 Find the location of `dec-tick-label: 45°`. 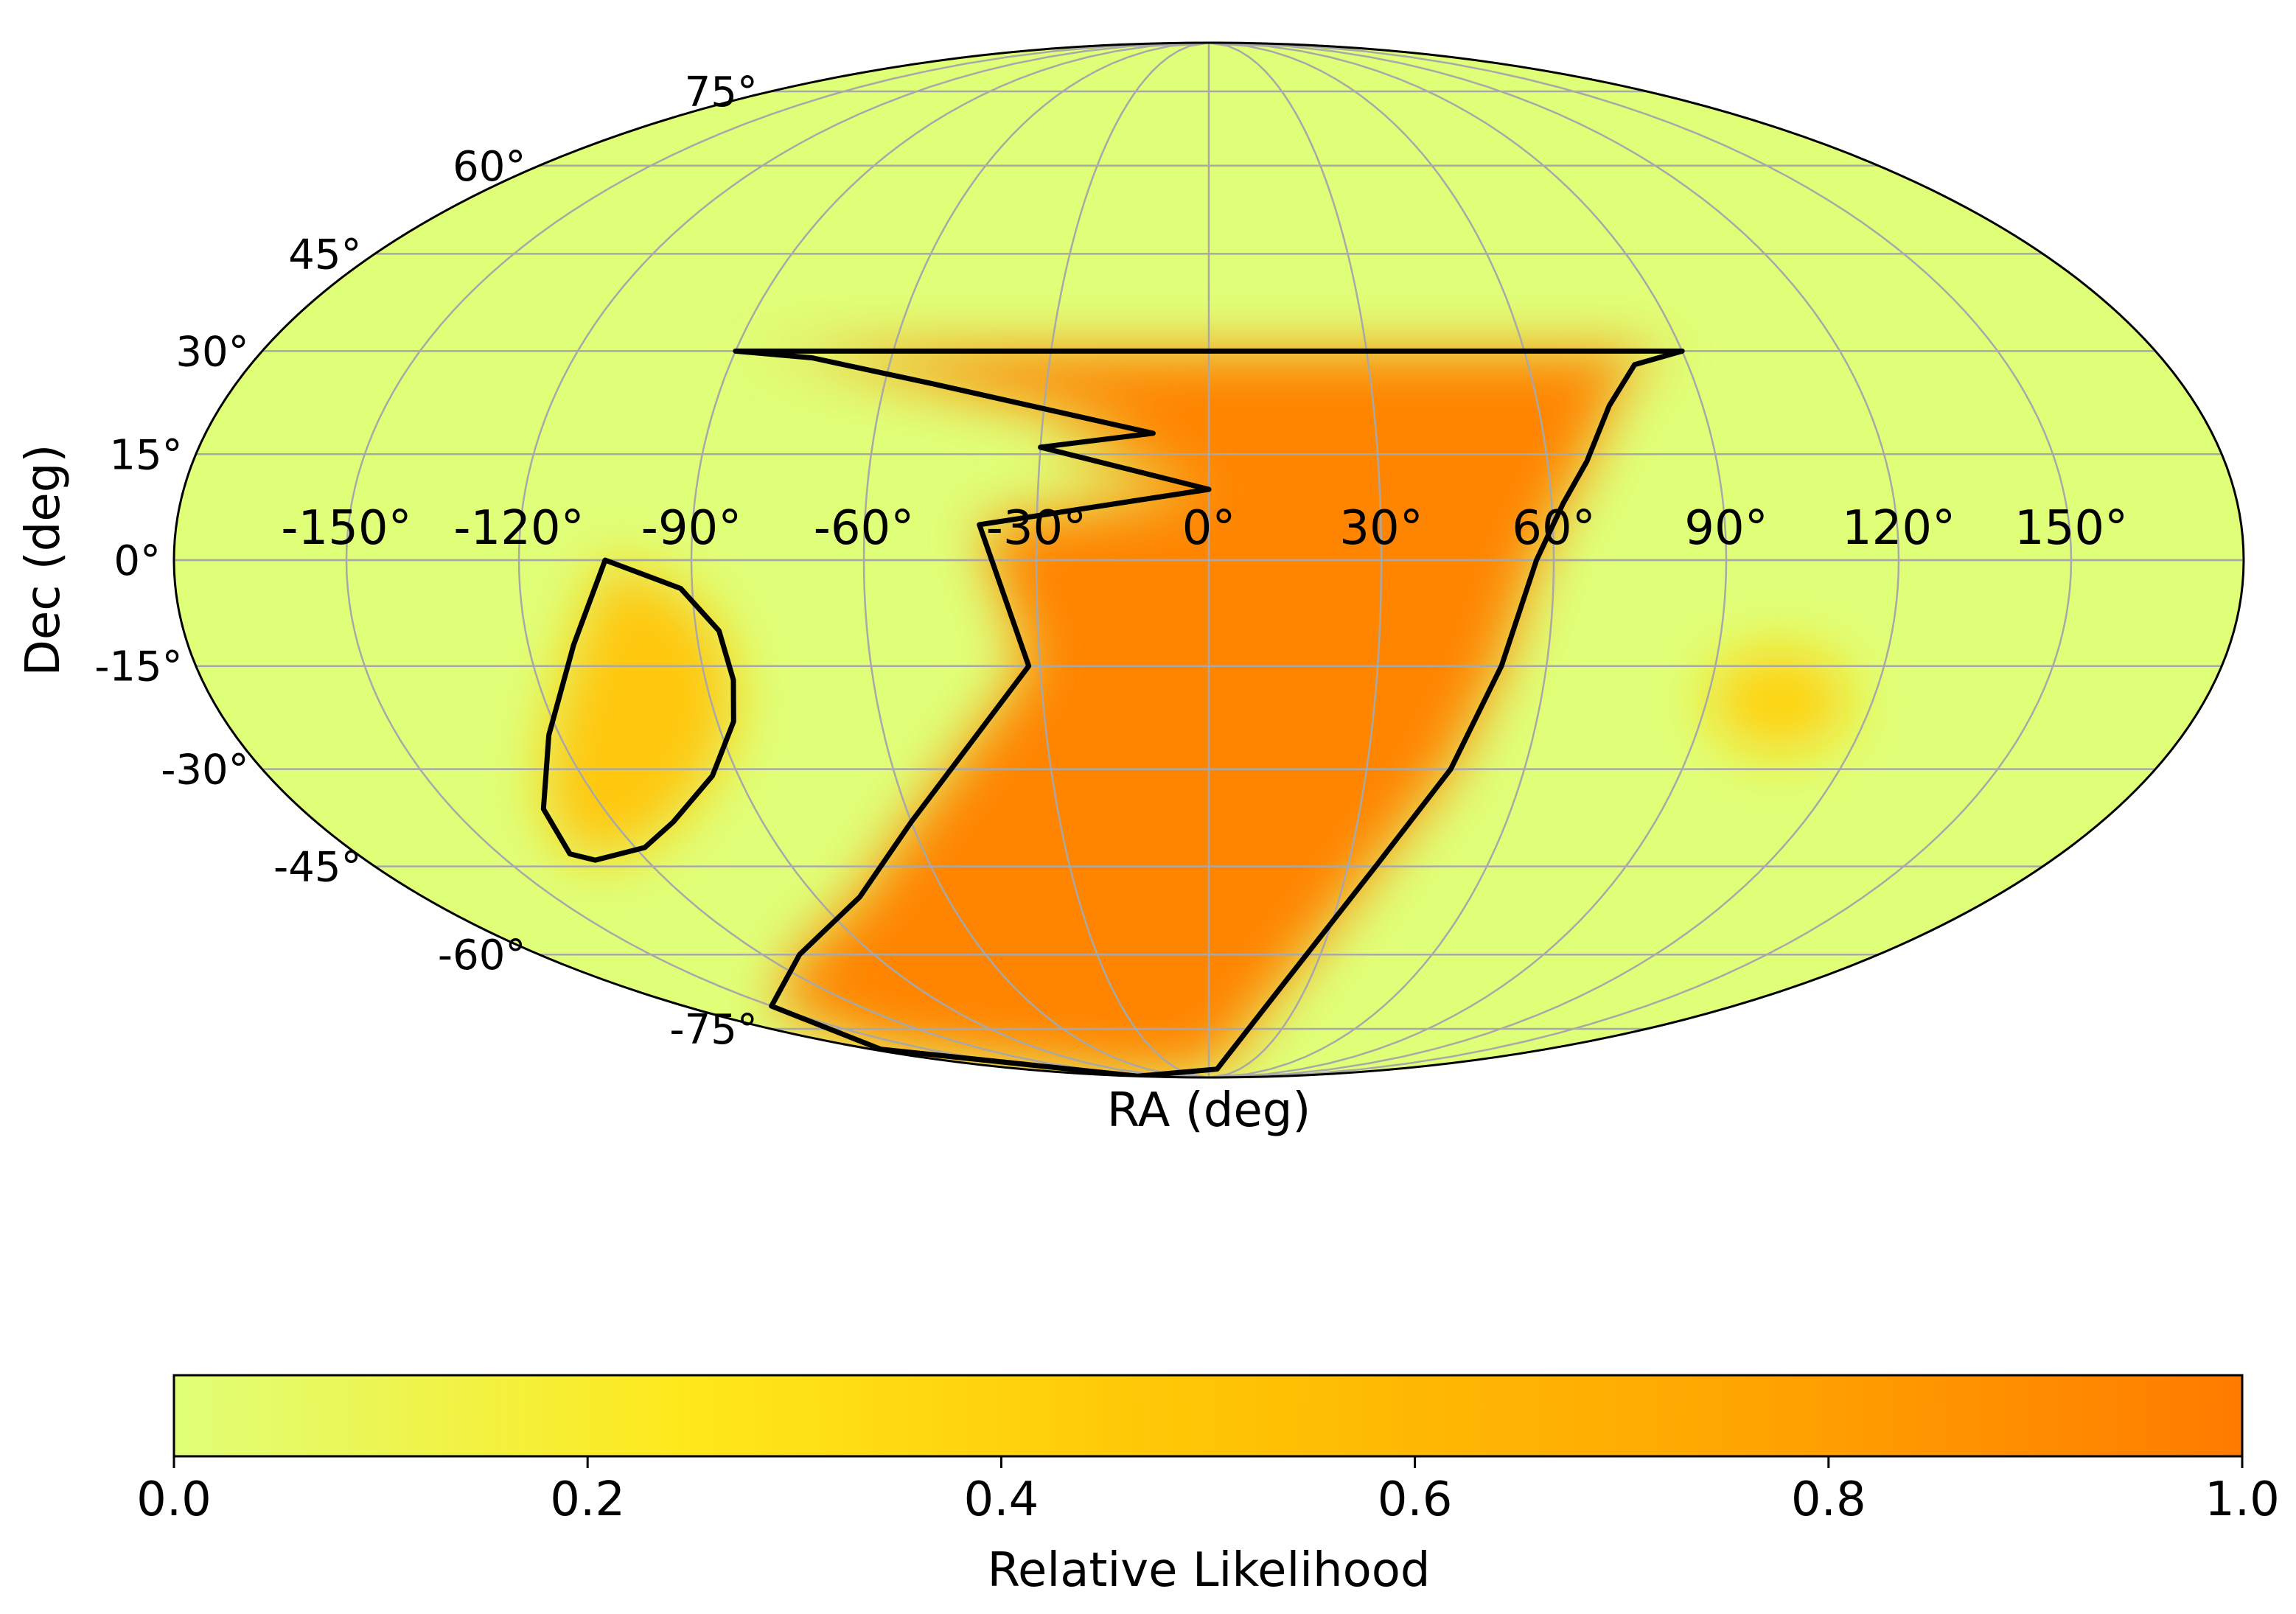

dec-tick-label: 45° is located at coordinates (324, 255).